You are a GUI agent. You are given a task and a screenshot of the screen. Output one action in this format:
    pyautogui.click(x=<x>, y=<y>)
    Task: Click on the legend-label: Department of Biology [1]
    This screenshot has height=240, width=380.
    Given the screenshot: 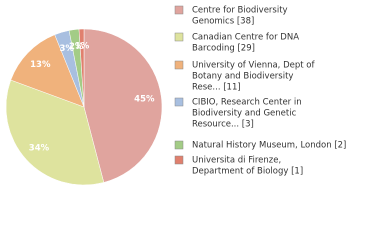 What is the action you would take?
    pyautogui.click(x=247, y=172)
    